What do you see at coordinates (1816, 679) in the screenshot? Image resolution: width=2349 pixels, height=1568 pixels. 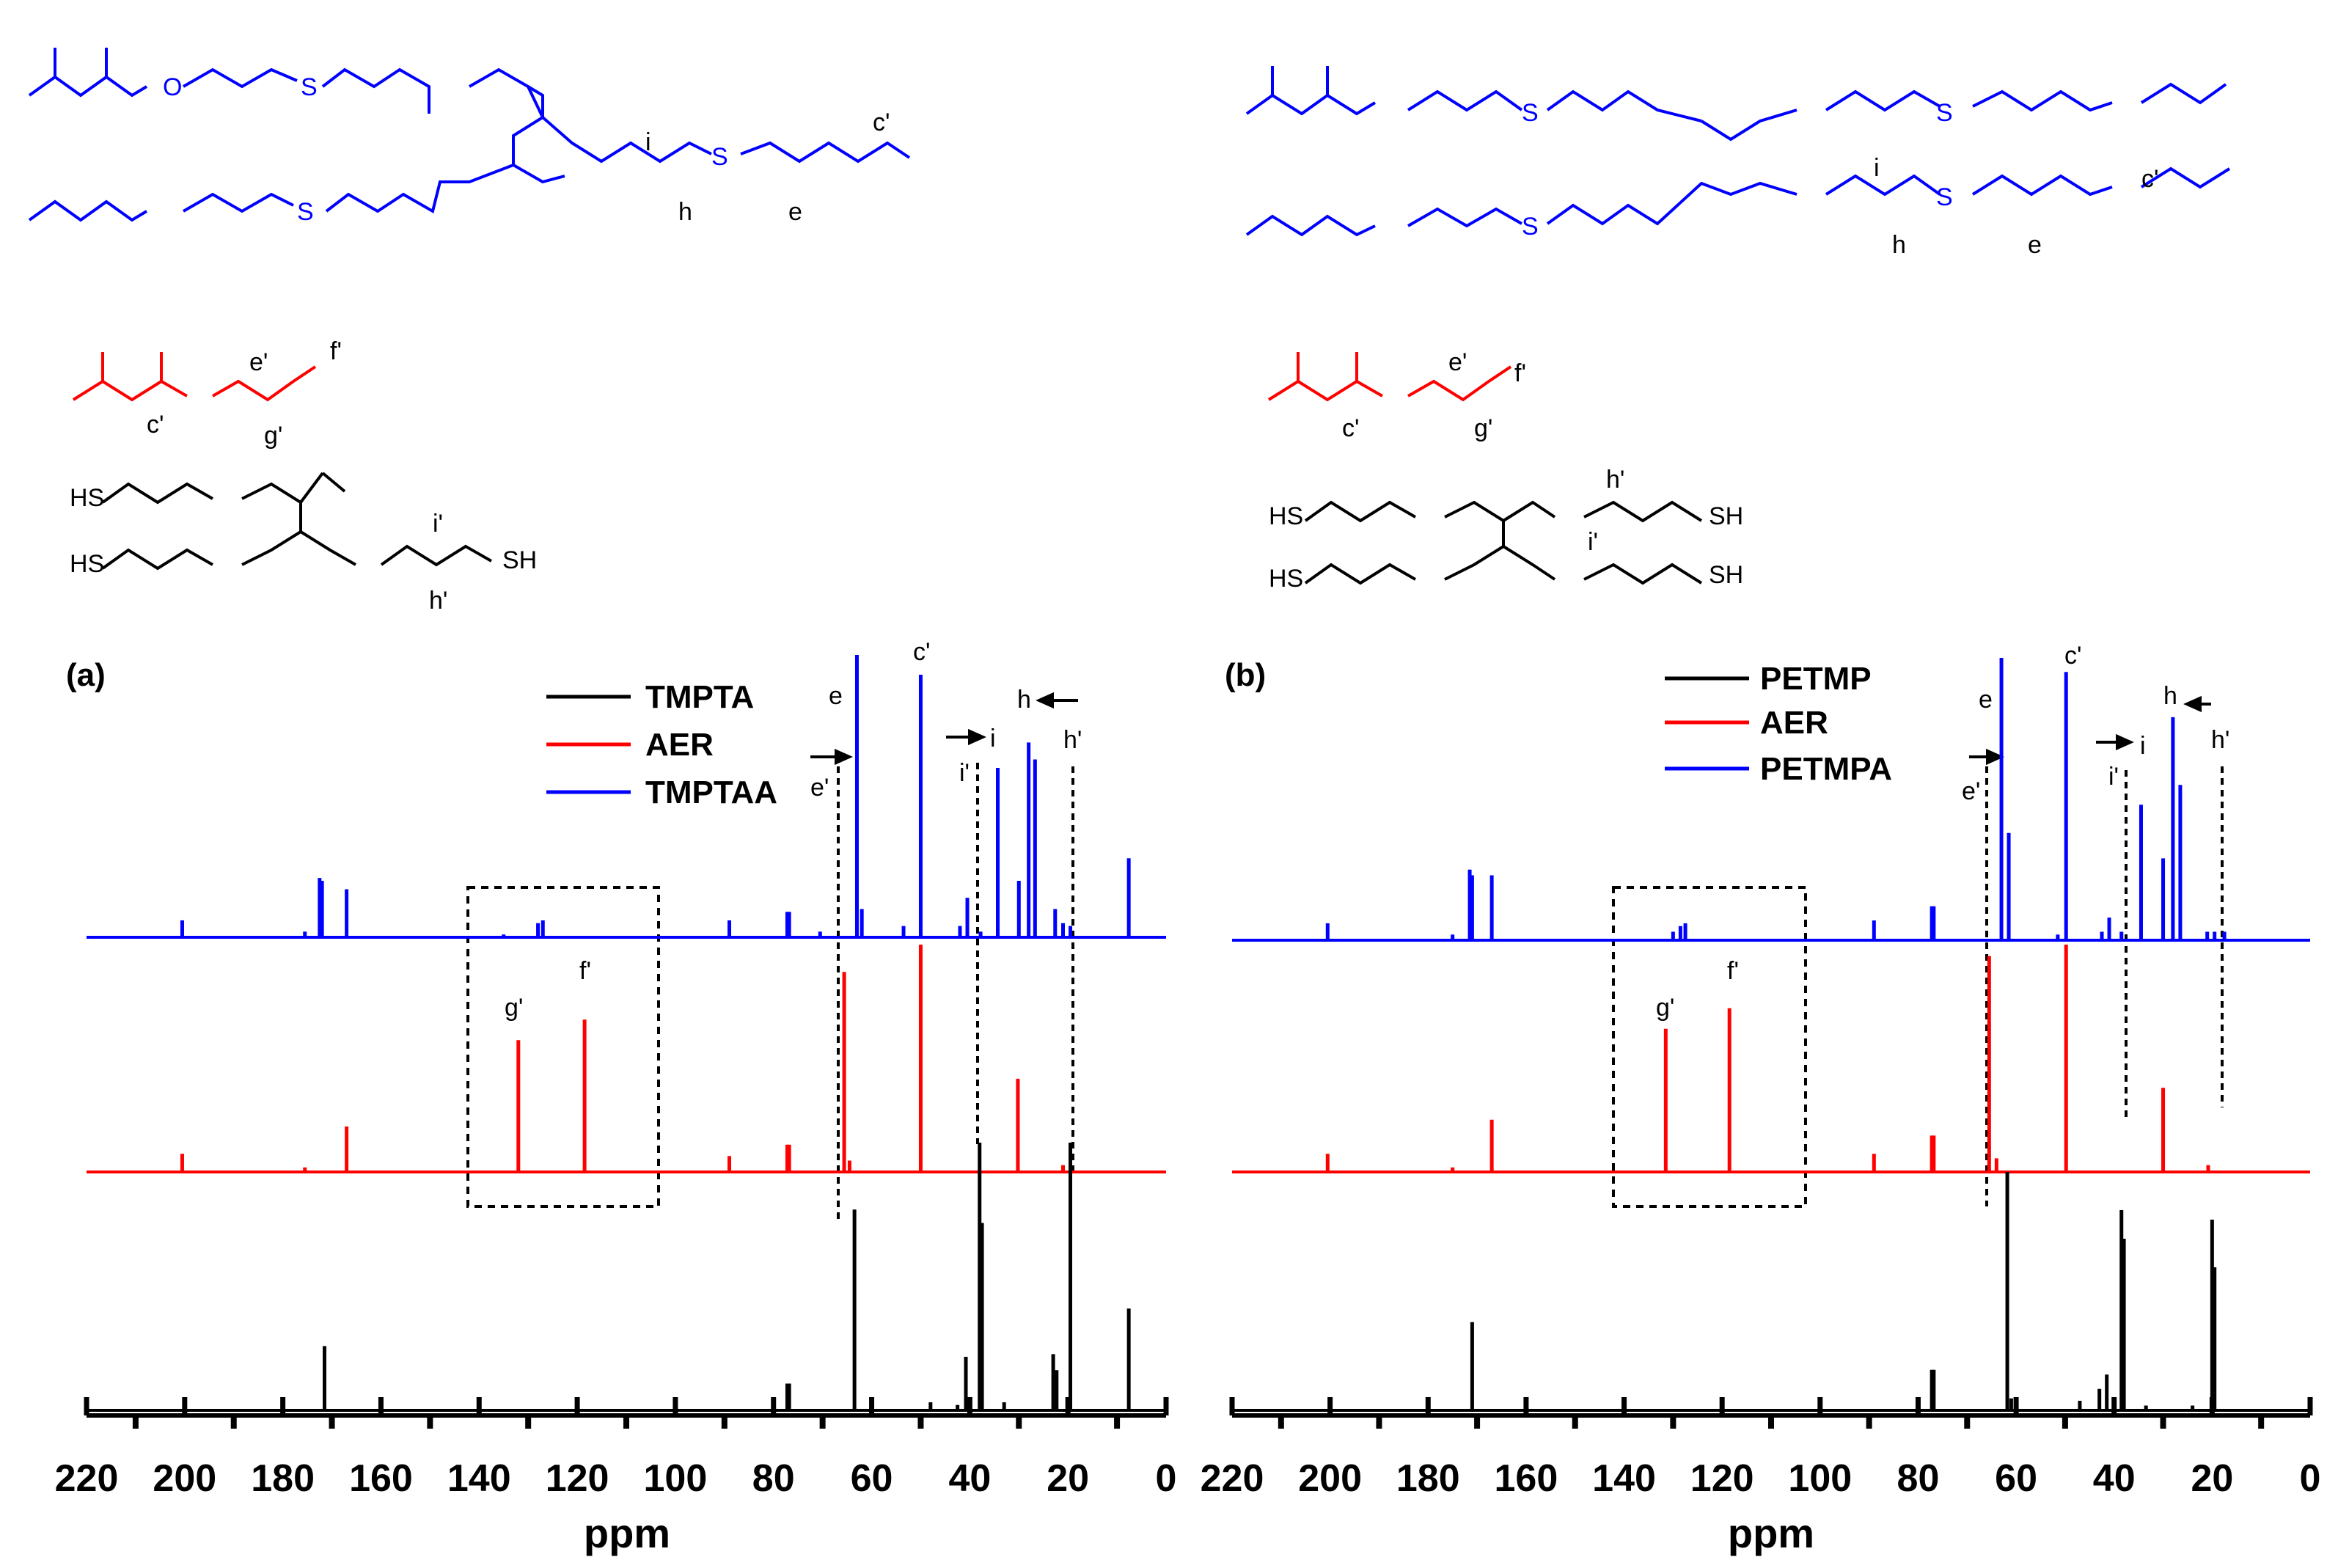 I see `legend-label: PETMP` at bounding box center [1816, 679].